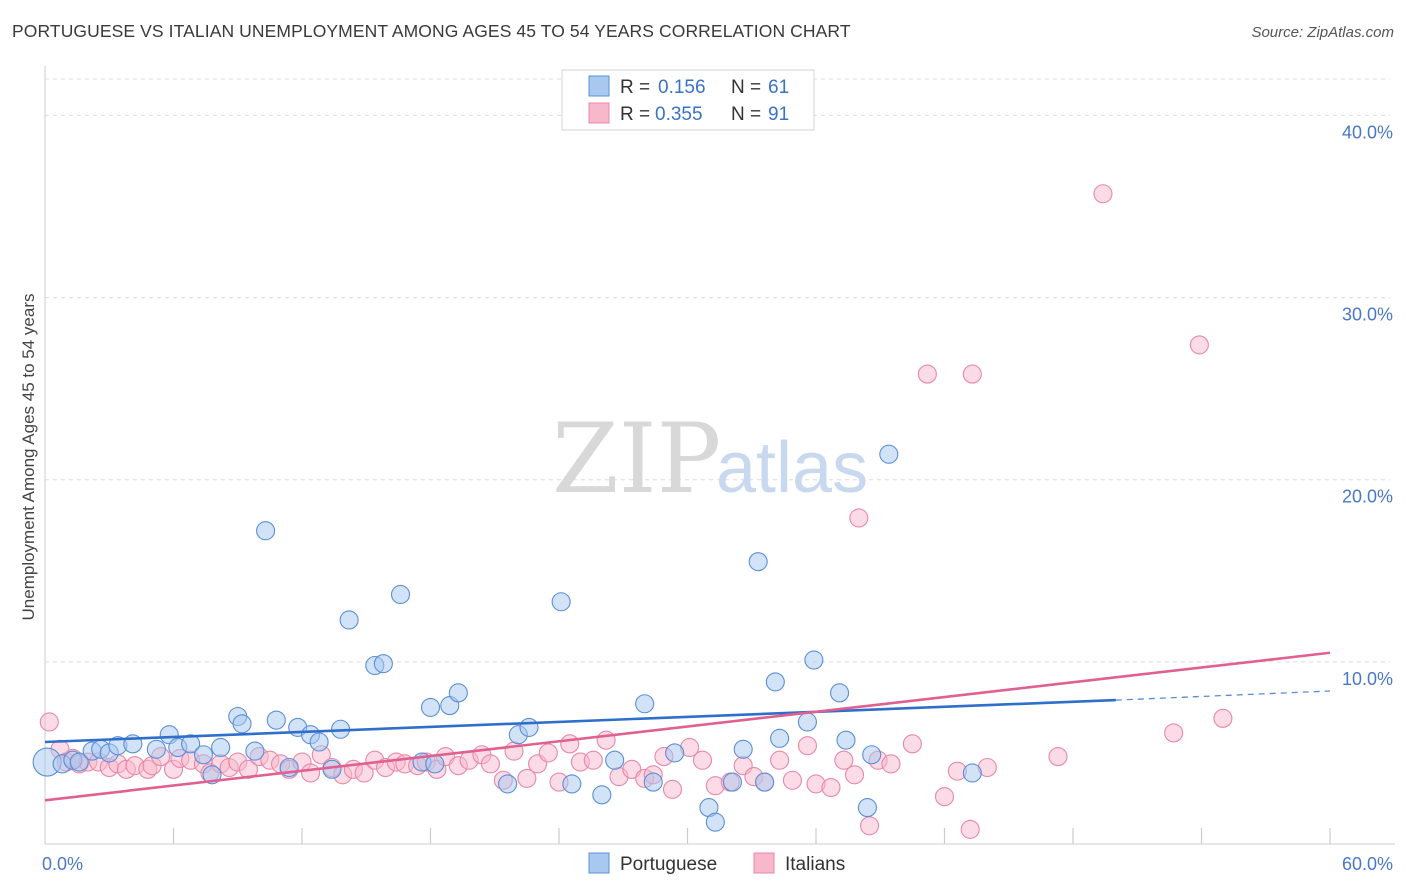 The width and height of the screenshot is (1406, 892). What do you see at coordinates (599, 113) in the screenshot?
I see `legend-swatch-italians` at bounding box center [599, 113].